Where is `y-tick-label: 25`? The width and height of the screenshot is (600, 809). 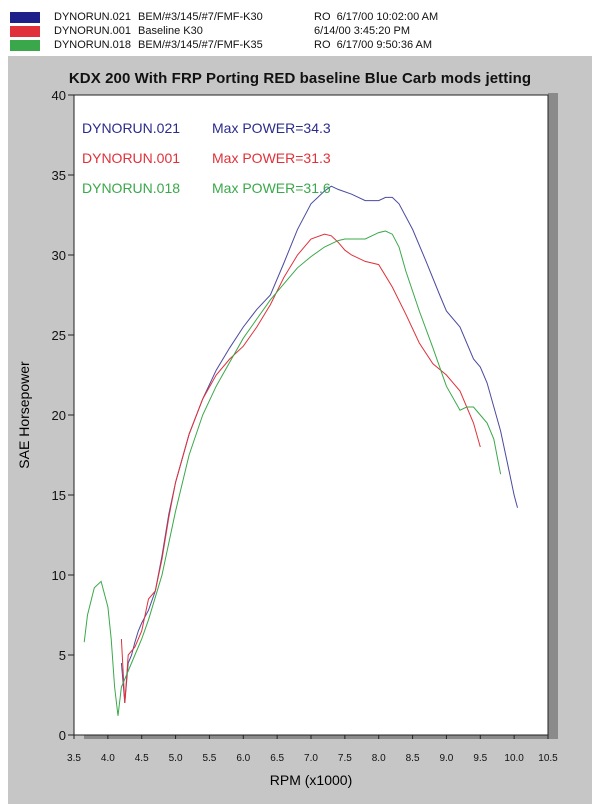 y-tick-label: 25 is located at coordinates (59, 335).